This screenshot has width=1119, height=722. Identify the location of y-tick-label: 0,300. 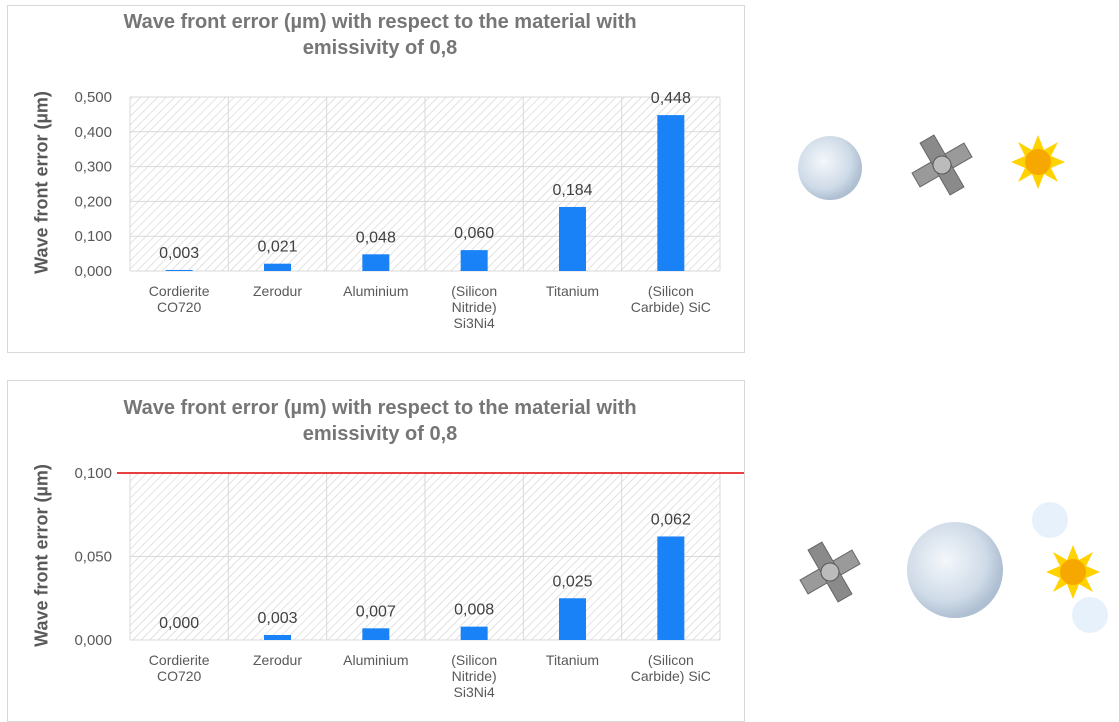
(93, 167).